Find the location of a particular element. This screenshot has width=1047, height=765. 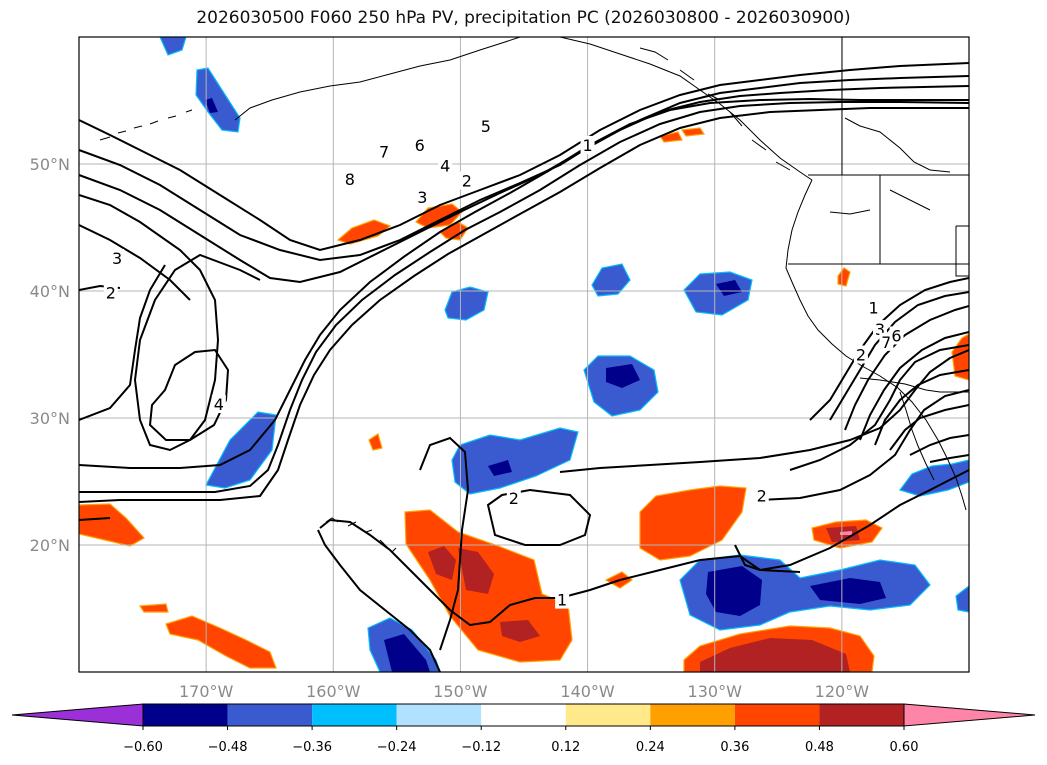

longitude-tick-label: 120°W is located at coordinates (842, 691).